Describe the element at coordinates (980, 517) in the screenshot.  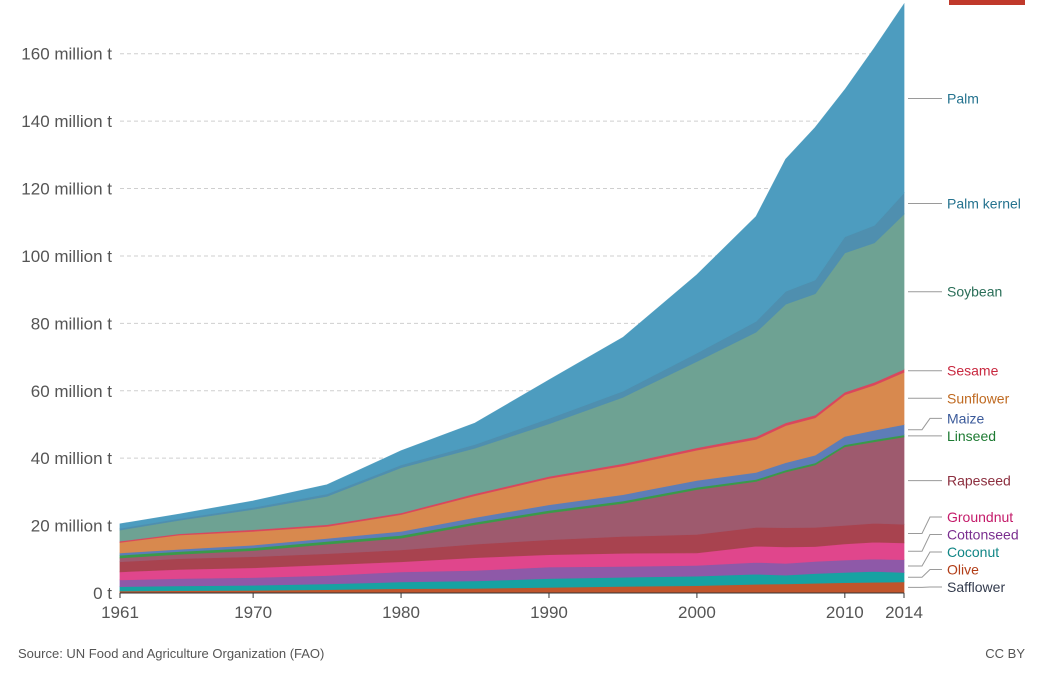
I see `legend-label-groundnut: Groundnut` at that location.